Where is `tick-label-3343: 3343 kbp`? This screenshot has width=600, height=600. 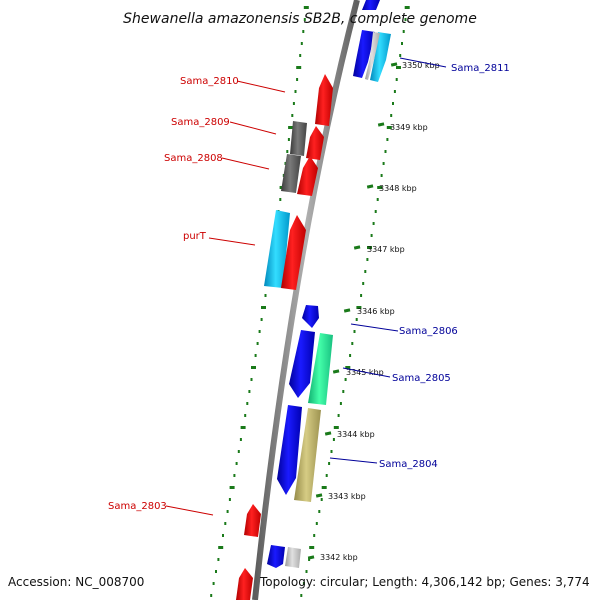 tick-label-3343: 3343 kbp is located at coordinates (347, 496).